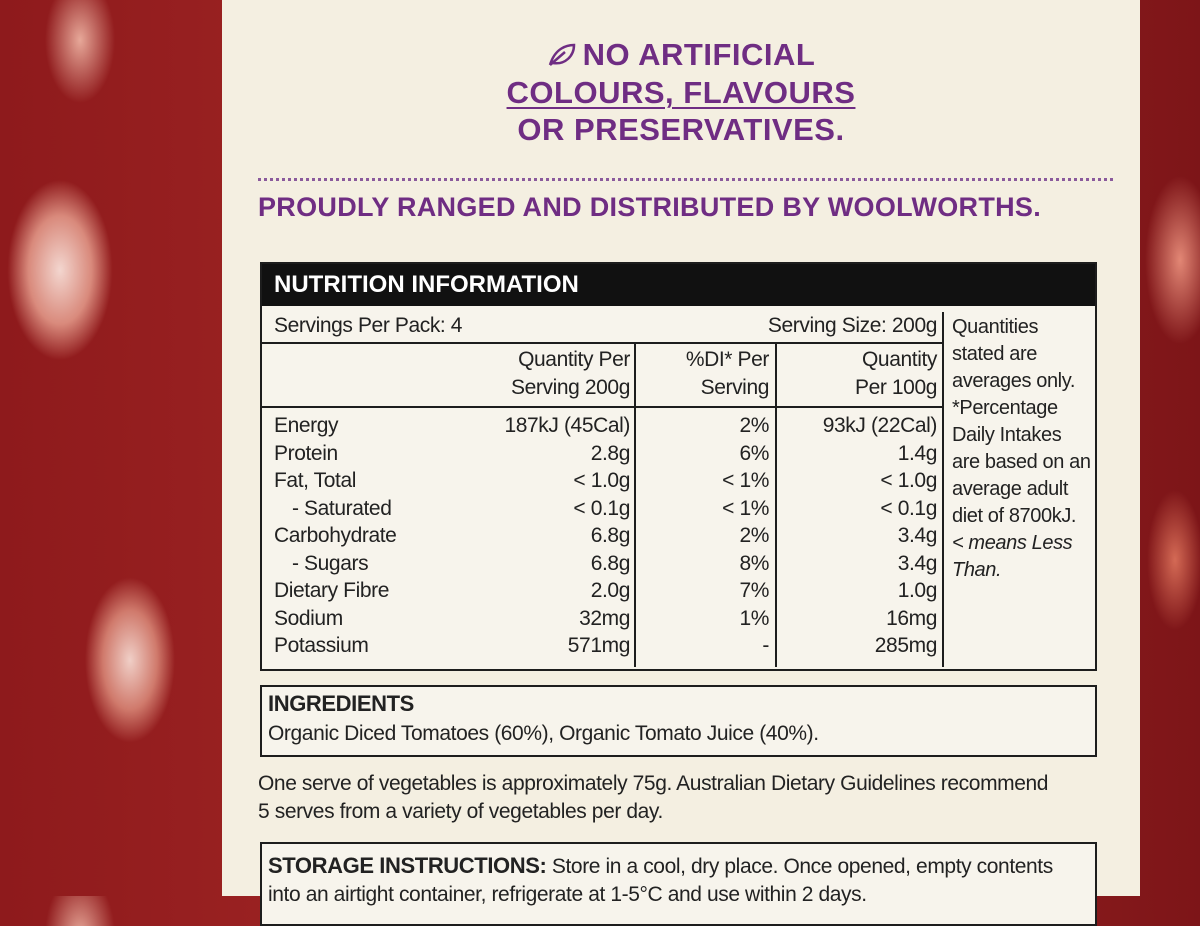 This screenshot has height=926, width=1200. I want to click on side-note-less: < means Less Than., so click(1012, 556).